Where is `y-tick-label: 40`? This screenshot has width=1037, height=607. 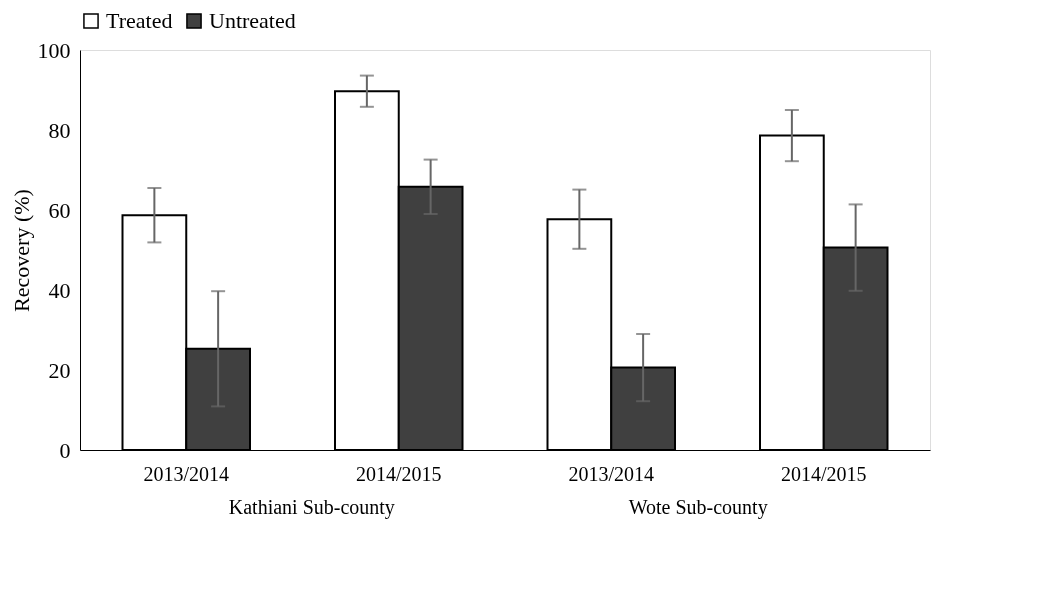
y-tick-label: 40 is located at coordinates (59, 290).